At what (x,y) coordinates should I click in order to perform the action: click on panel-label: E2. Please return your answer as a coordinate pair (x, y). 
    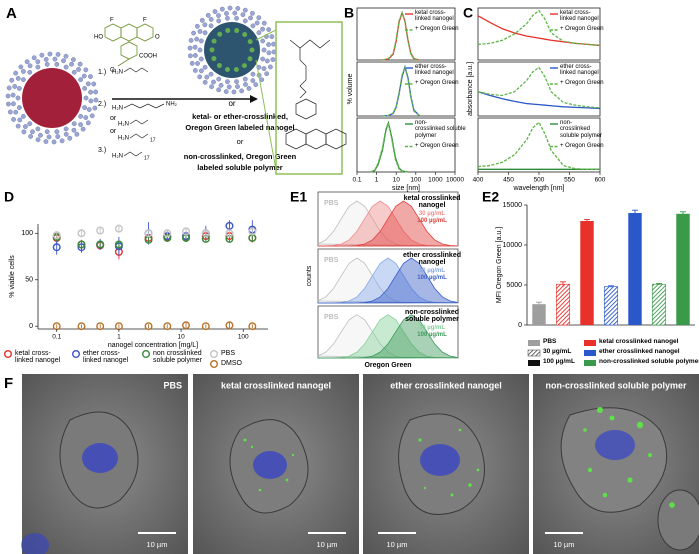
    Looking at the image, I should click on (490, 197).